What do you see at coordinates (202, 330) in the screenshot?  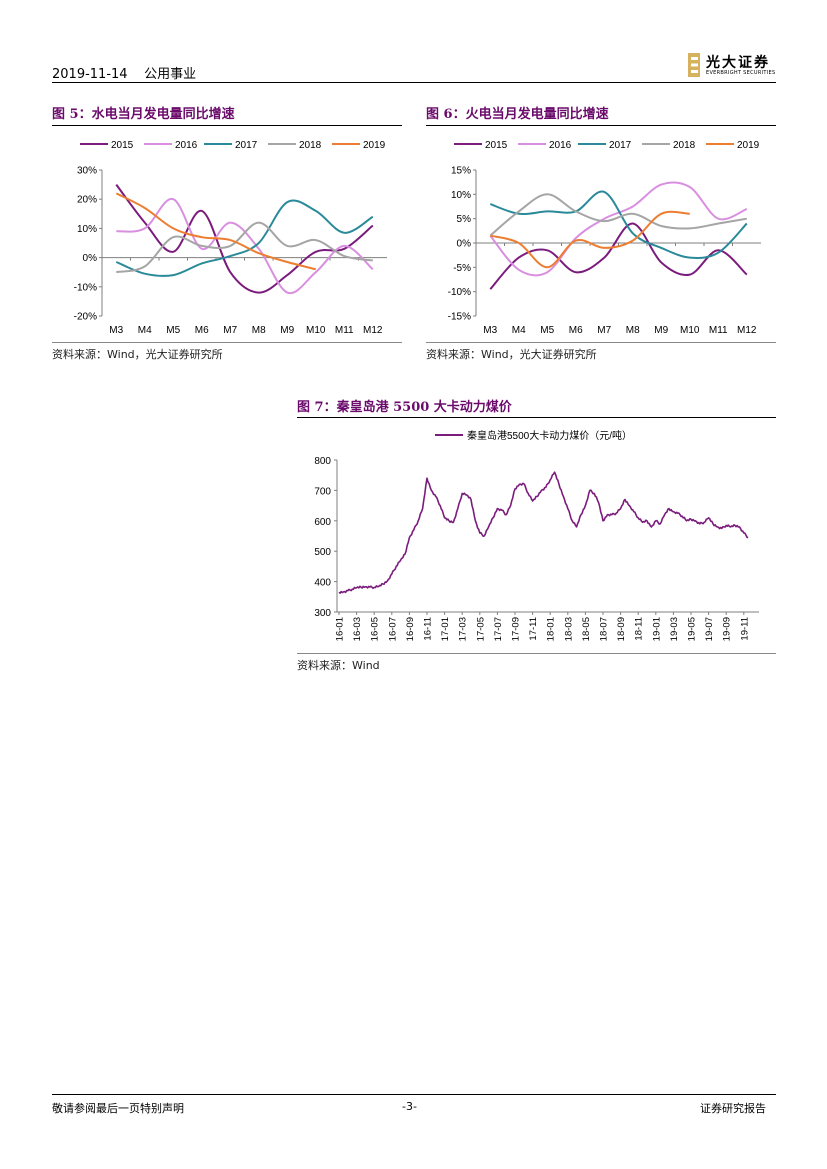 I see `fig5-x-tick-label: M6` at bounding box center [202, 330].